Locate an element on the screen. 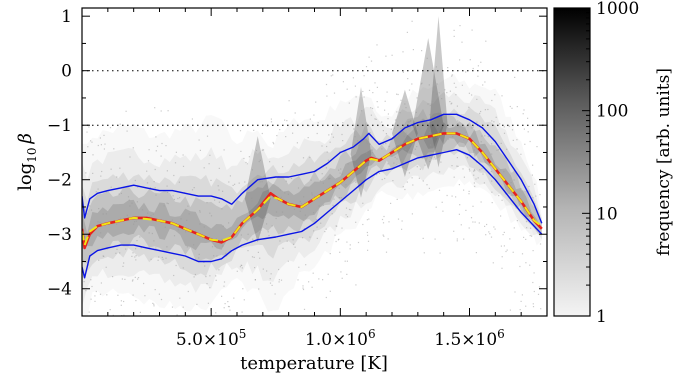 Image resolution: width=692 pixels, height=379 pixels. colorbar-tick-label: 100 is located at coordinates (612, 112).